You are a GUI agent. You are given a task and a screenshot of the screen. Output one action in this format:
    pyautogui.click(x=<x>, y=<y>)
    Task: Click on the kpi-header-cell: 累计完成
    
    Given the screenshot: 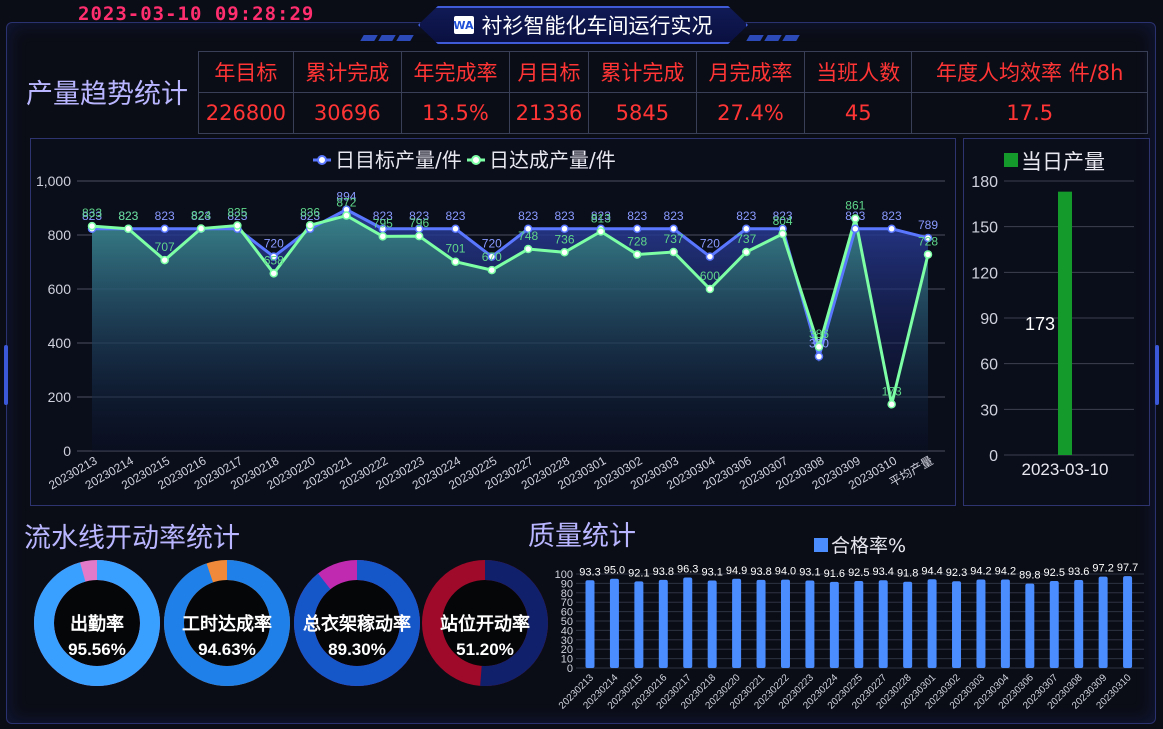 What is the action you would take?
    pyautogui.click(x=347, y=72)
    